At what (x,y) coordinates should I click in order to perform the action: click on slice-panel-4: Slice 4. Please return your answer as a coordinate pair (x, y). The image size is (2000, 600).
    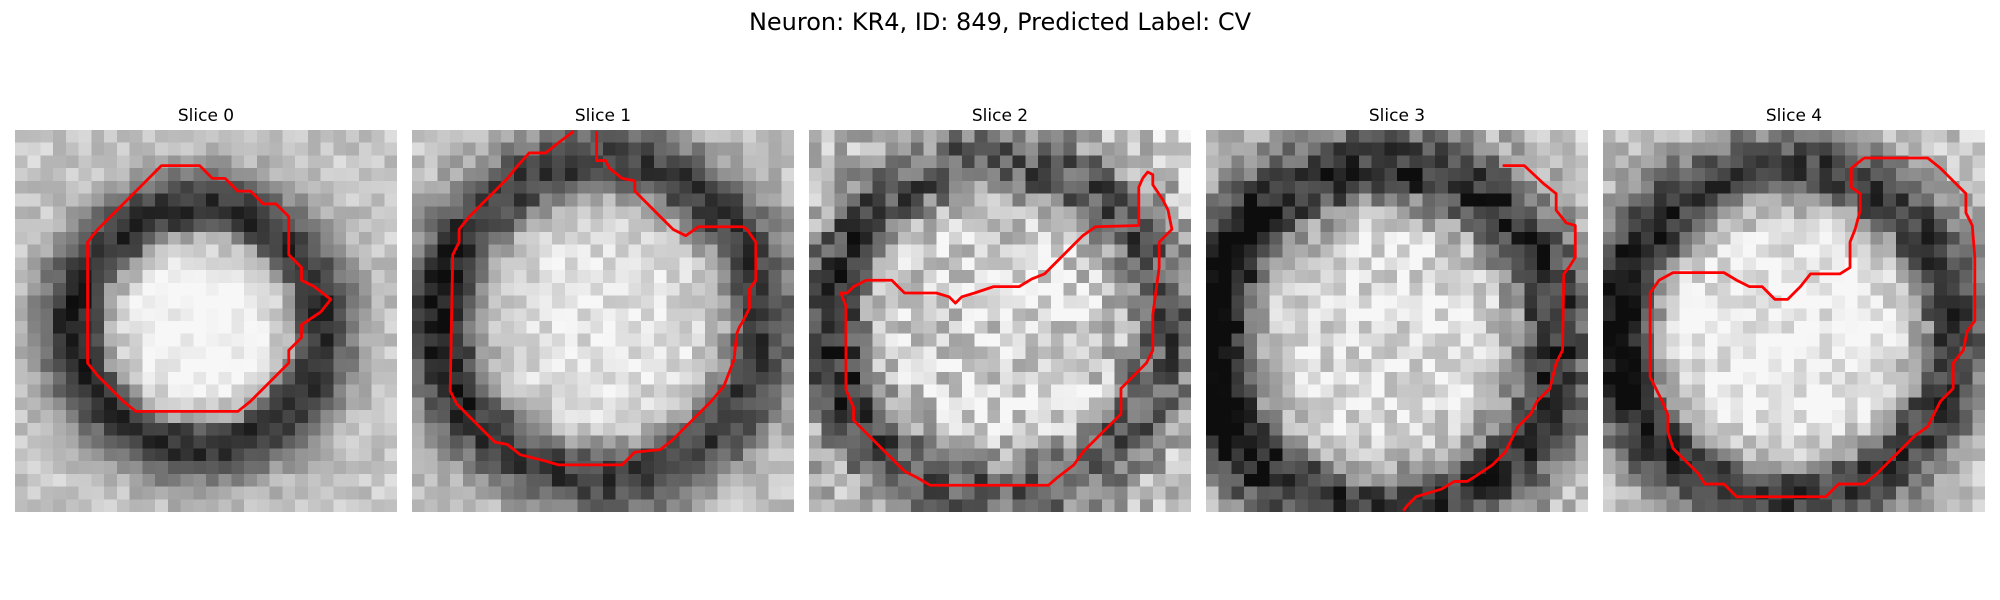
    Looking at the image, I should click on (1794, 308).